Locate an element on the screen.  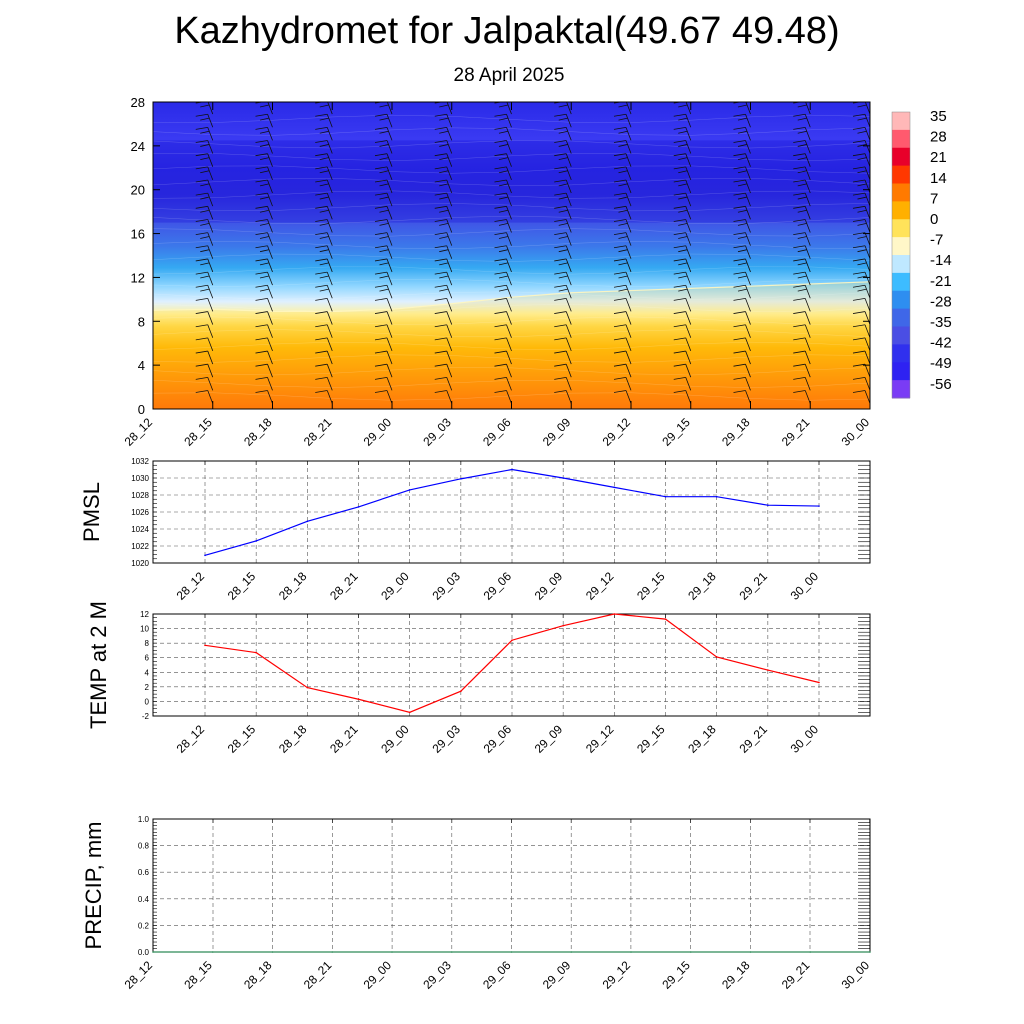
x-tick-label: 28_15 is located at coordinates (242, 586).